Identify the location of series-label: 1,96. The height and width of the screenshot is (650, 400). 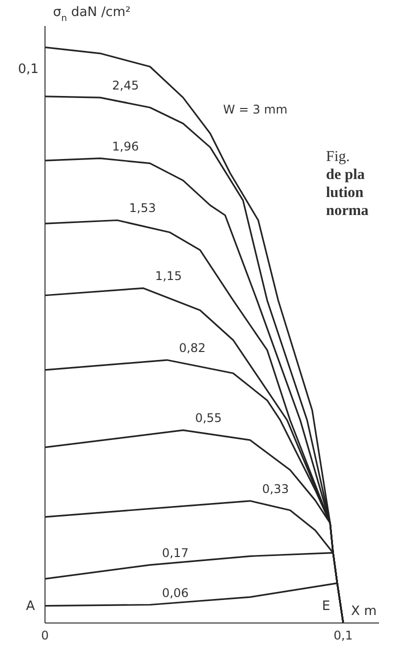
(125, 146).